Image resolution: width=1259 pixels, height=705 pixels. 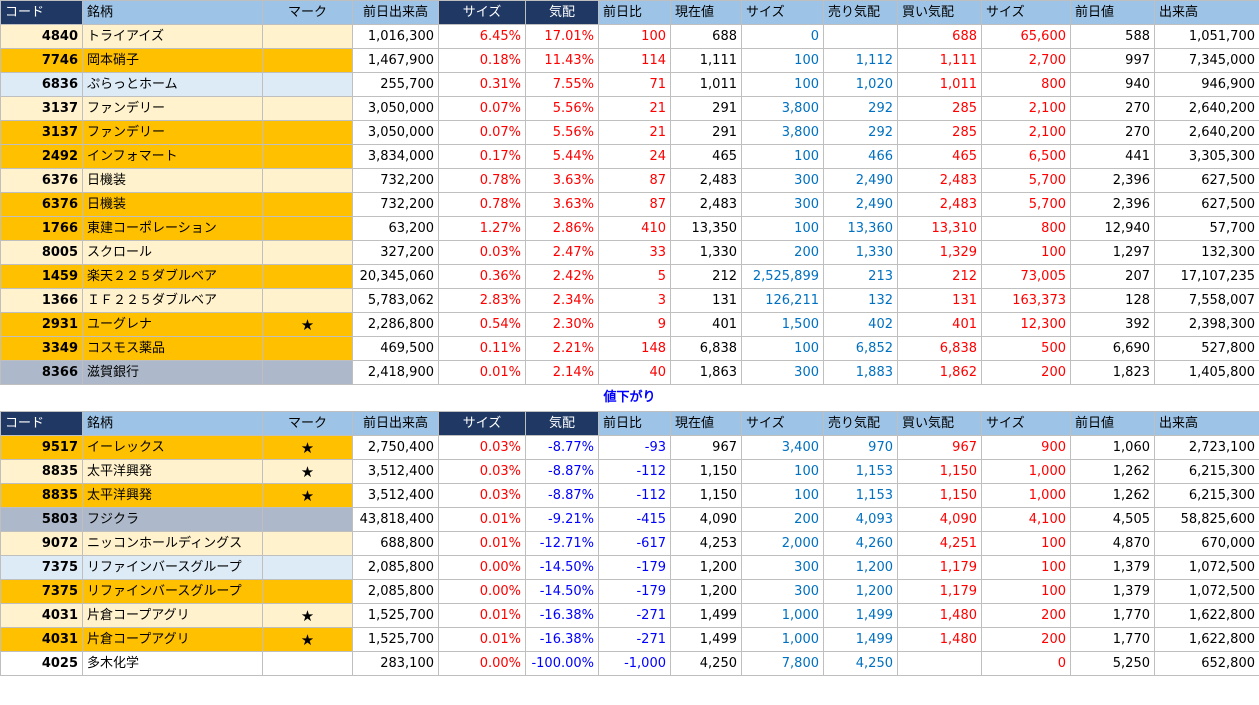 What do you see at coordinates (706, 372) in the screenshot?
I see `cell-price: 1,863` at bounding box center [706, 372].